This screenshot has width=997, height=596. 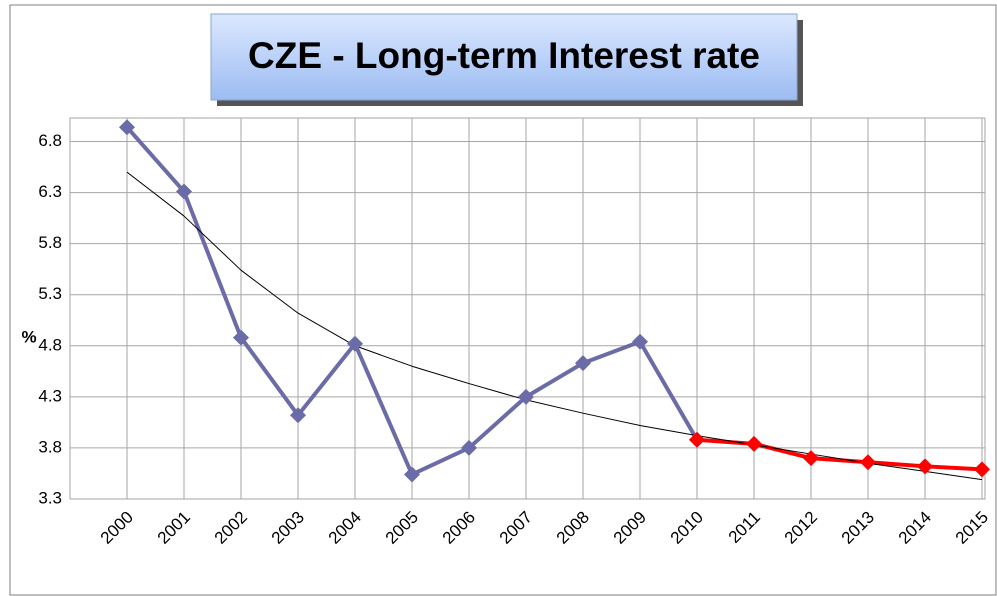 What do you see at coordinates (50, 191) in the screenshot?
I see `y-tick-label: 6.3` at bounding box center [50, 191].